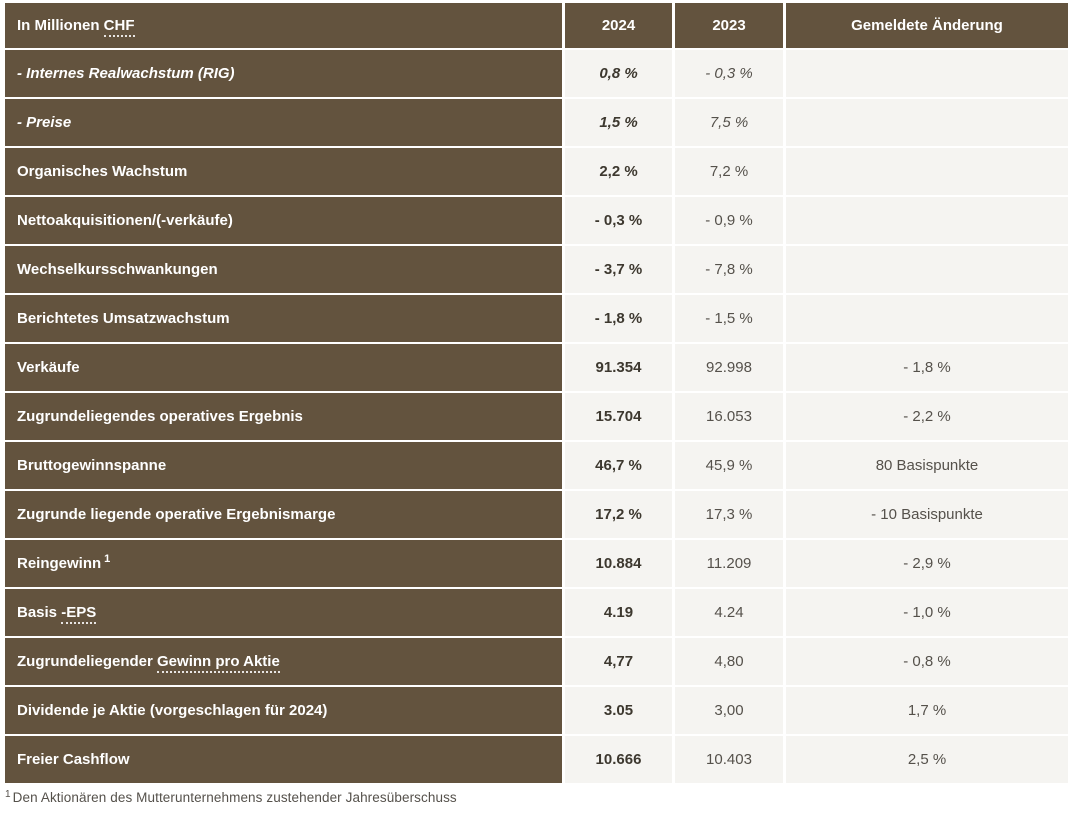 Image resolution: width=1076 pixels, height=835 pixels. I want to click on footnote-marker: 1, so click(8, 794).